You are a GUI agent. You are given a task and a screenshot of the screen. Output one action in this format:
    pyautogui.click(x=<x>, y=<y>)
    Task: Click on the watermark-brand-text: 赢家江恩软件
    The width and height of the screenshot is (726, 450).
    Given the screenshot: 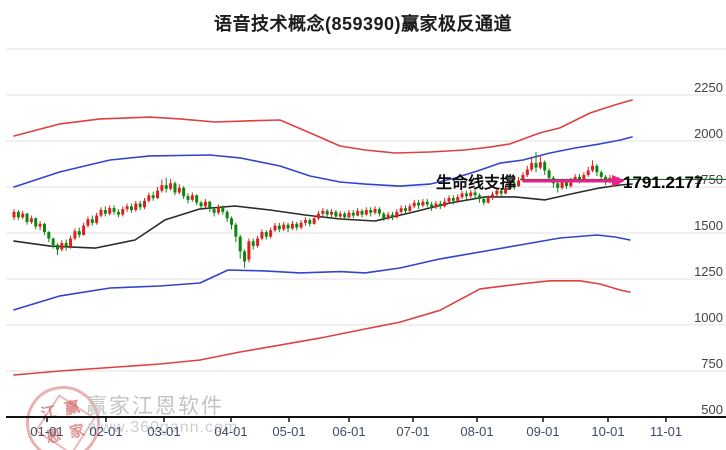 What is the action you would take?
    pyautogui.click(x=155, y=406)
    